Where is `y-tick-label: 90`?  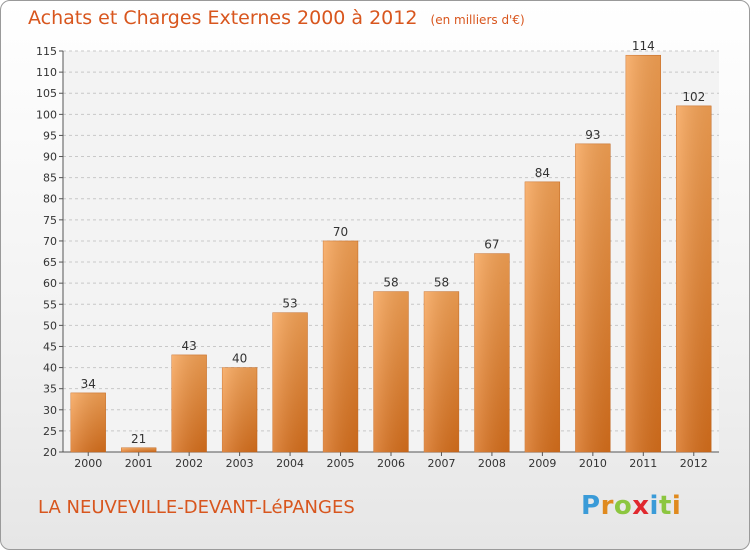 y-tick-label: 90 is located at coordinates (50, 157).